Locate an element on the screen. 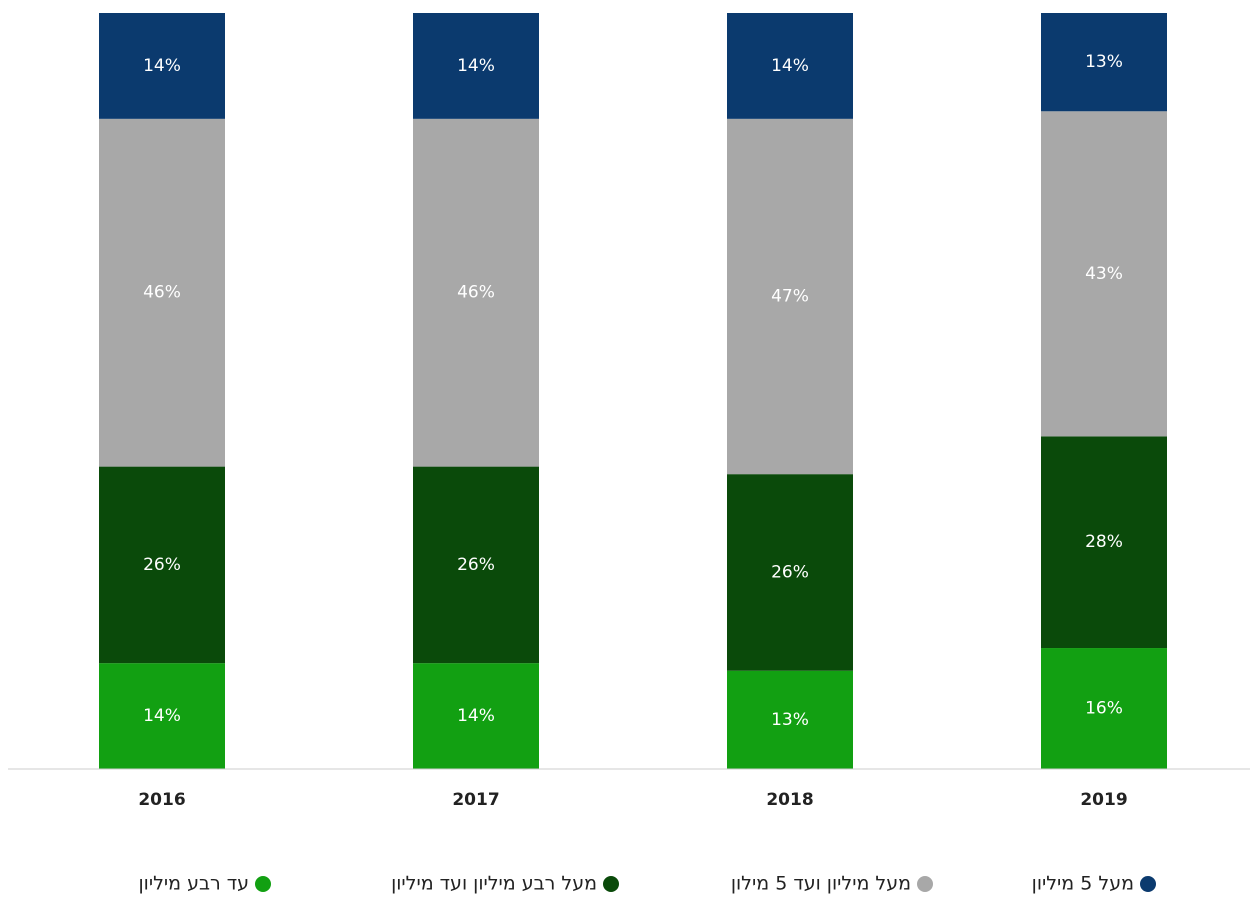 The width and height of the screenshot is (1250, 924). x-tick-label: 2019 is located at coordinates (1103, 800).